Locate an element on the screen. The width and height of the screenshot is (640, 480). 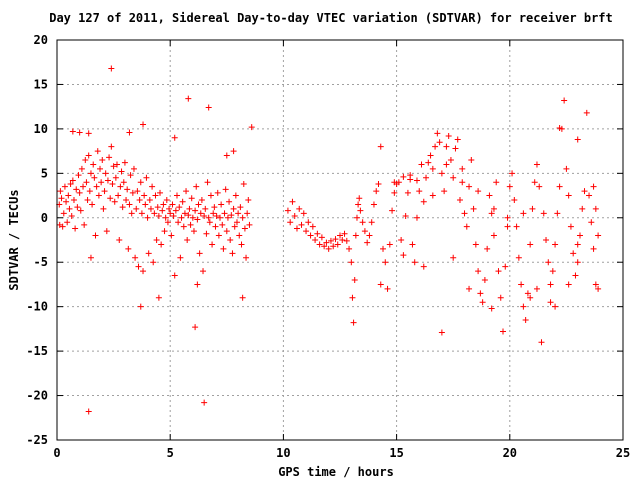
y-tick-label: 10 is located at coordinates (41, 129).